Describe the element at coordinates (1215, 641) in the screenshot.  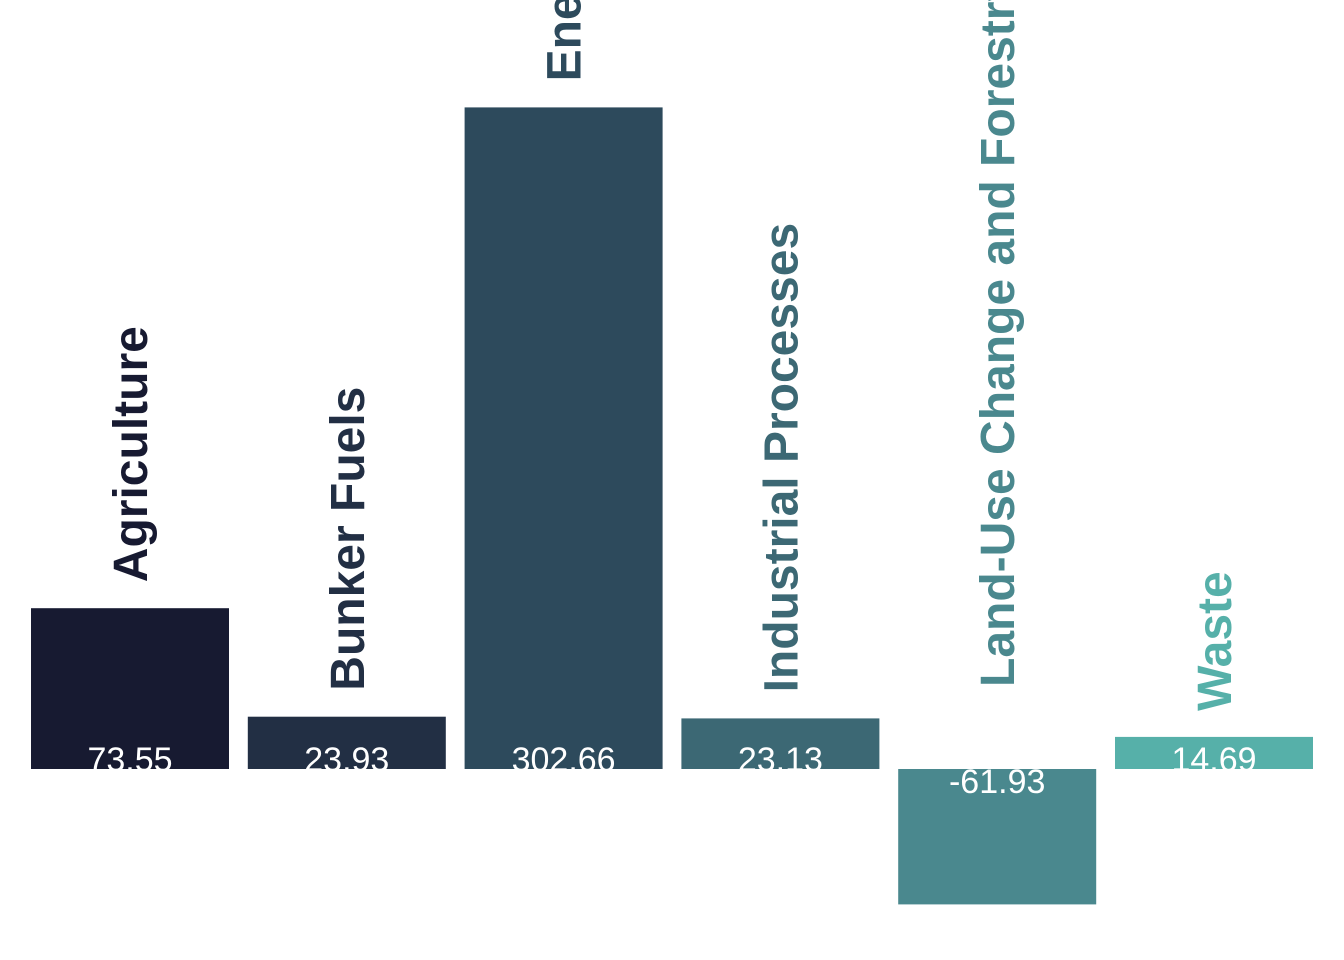
I see `category-label-waste: Waste` at that location.